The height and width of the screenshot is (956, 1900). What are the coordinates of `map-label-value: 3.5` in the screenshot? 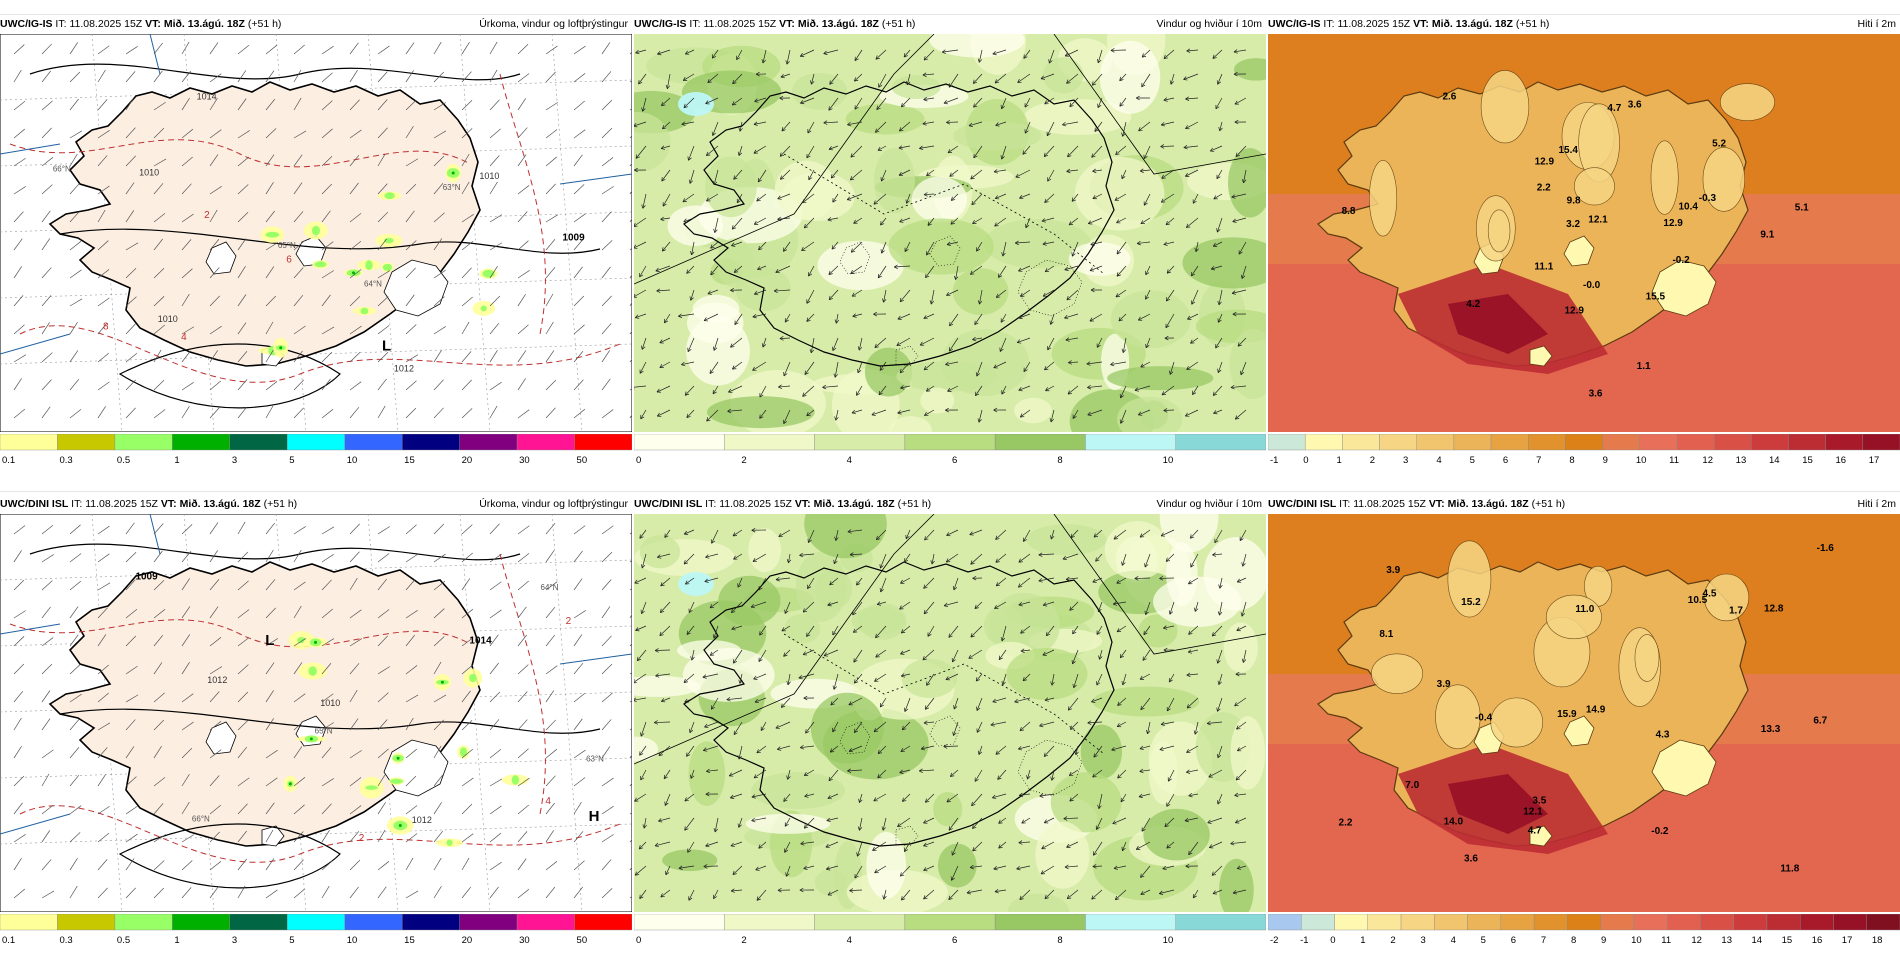 It's located at (1539, 800).